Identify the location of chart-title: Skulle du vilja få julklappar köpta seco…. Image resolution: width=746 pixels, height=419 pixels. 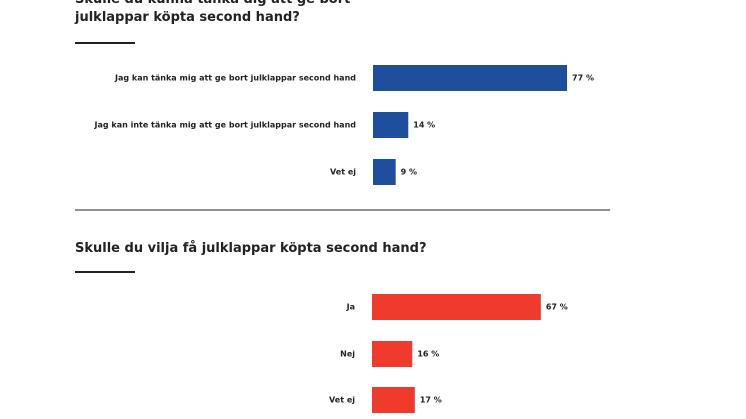
(251, 248).